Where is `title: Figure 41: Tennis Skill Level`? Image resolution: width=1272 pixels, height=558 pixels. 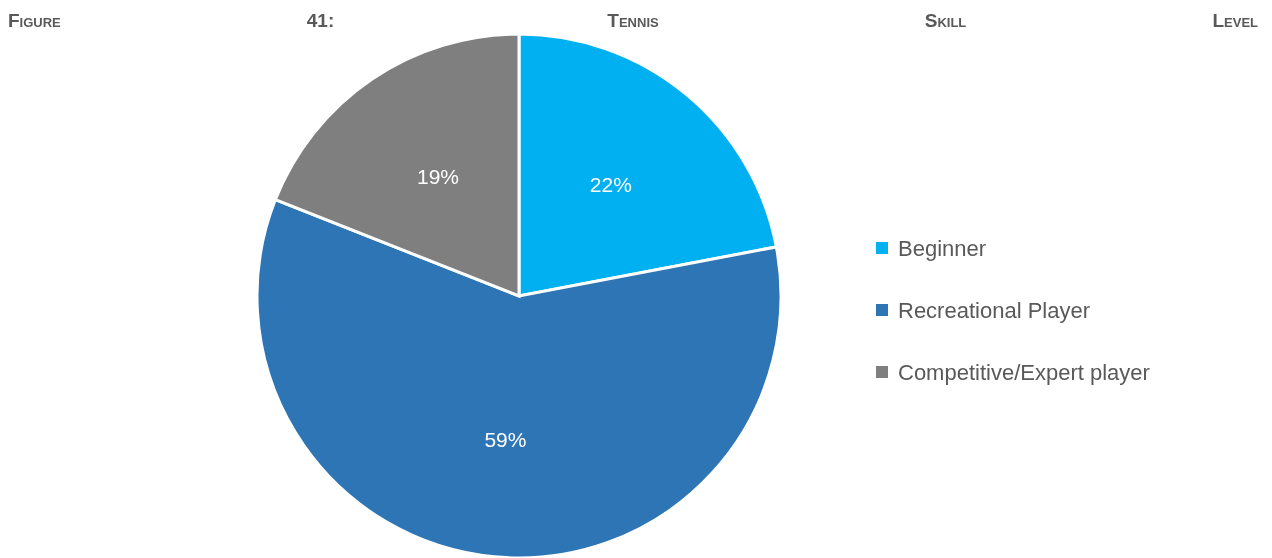 title: Figure 41: Tennis Skill Level is located at coordinates (633, 20).